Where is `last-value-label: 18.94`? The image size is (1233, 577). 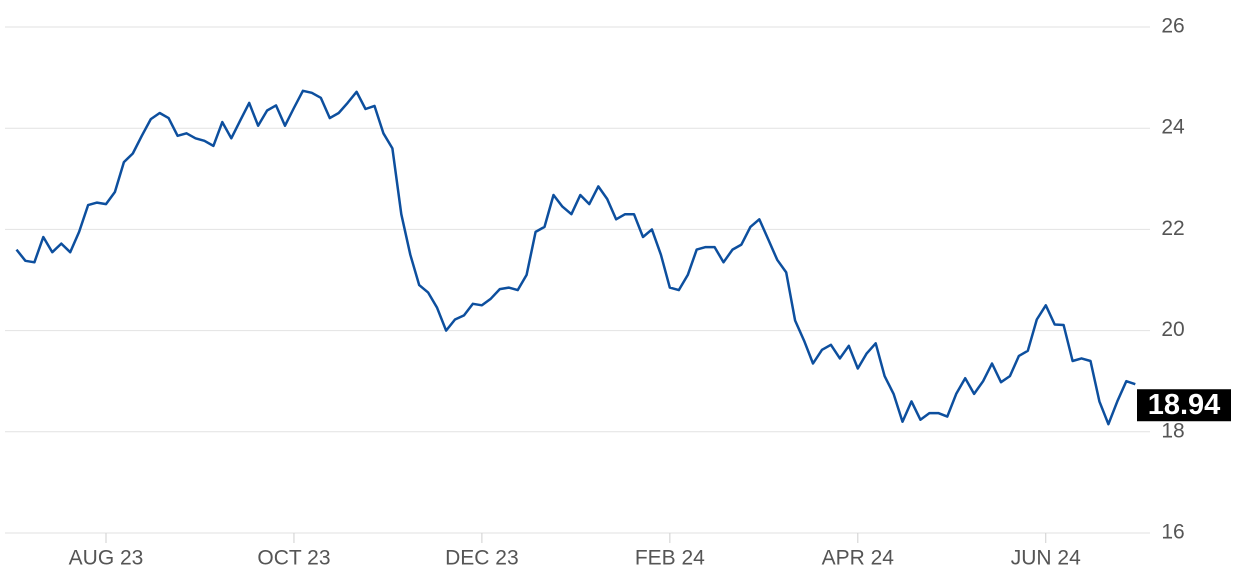
last-value-label: 18.94 is located at coordinates (1184, 405).